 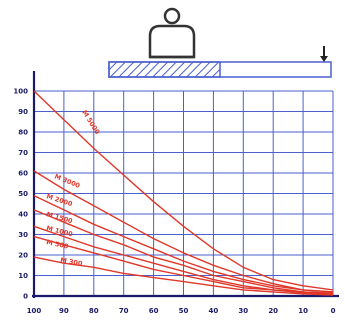 I want to click on magnet-diagram, so click(x=220, y=42).